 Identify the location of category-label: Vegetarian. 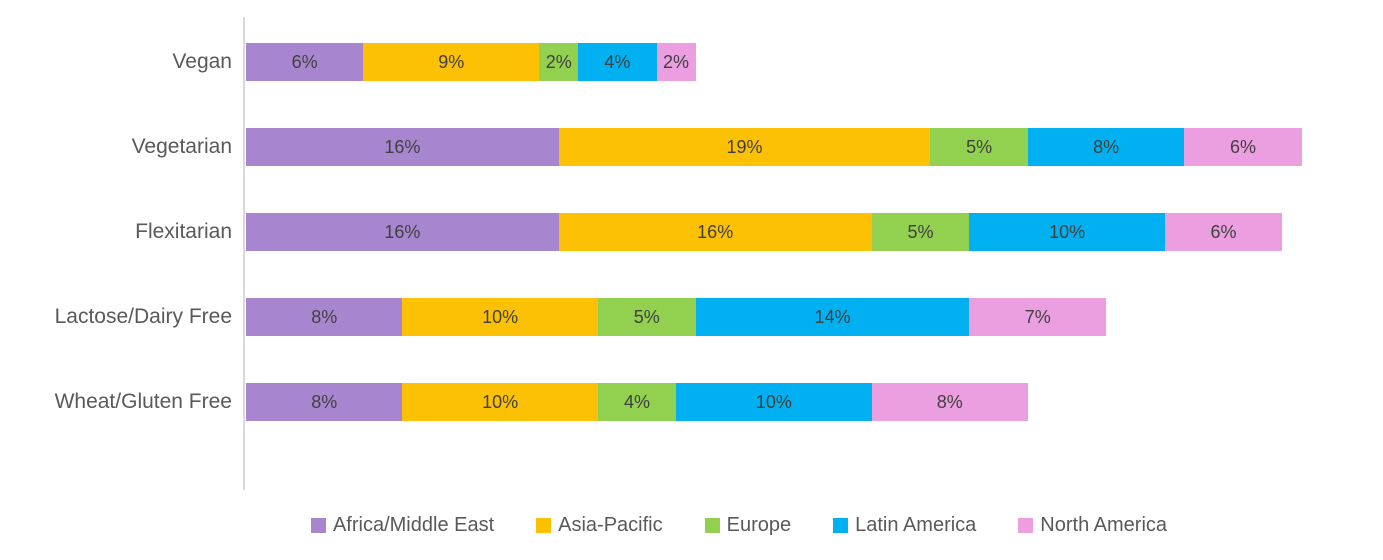
(181, 146).